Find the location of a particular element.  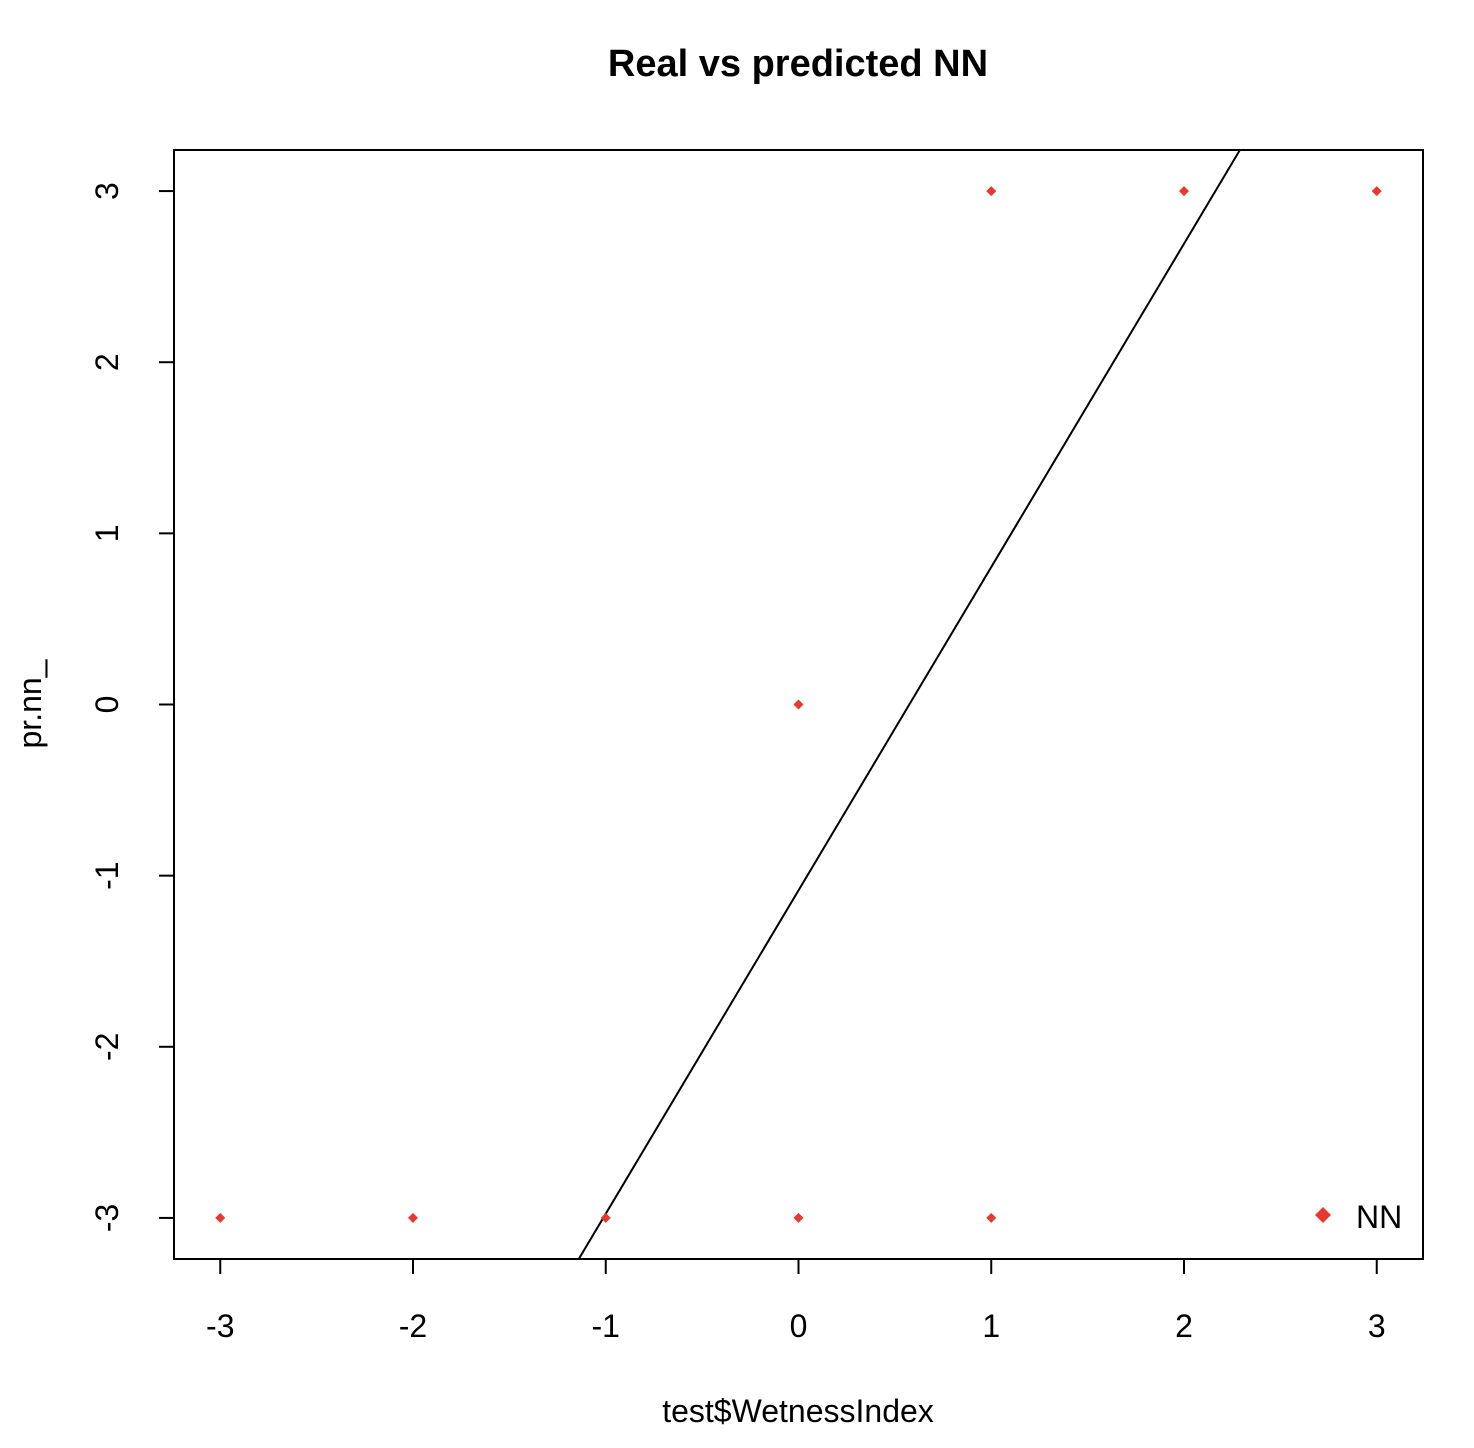

x-tick-label: 2 is located at coordinates (1184, 1326).